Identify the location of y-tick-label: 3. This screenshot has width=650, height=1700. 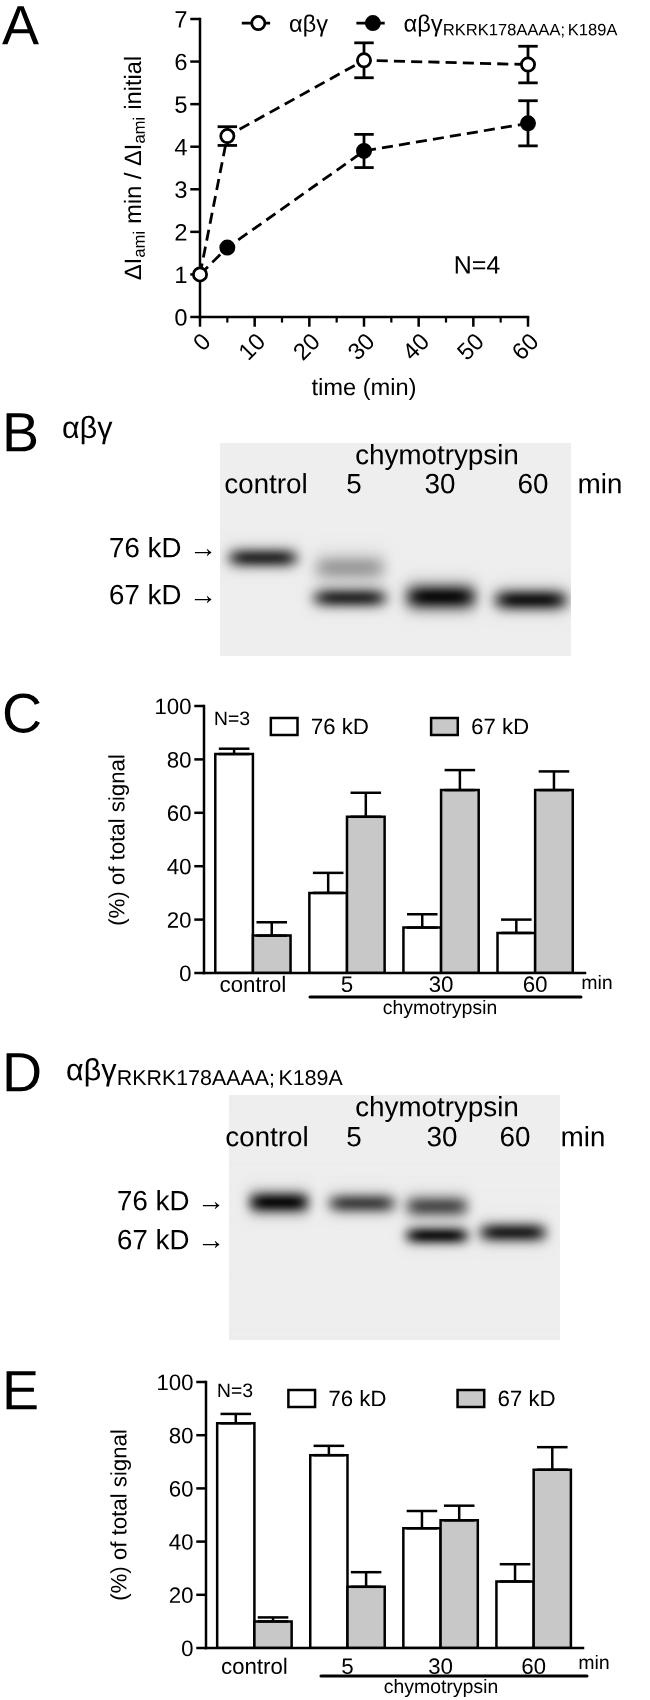
(181, 190).